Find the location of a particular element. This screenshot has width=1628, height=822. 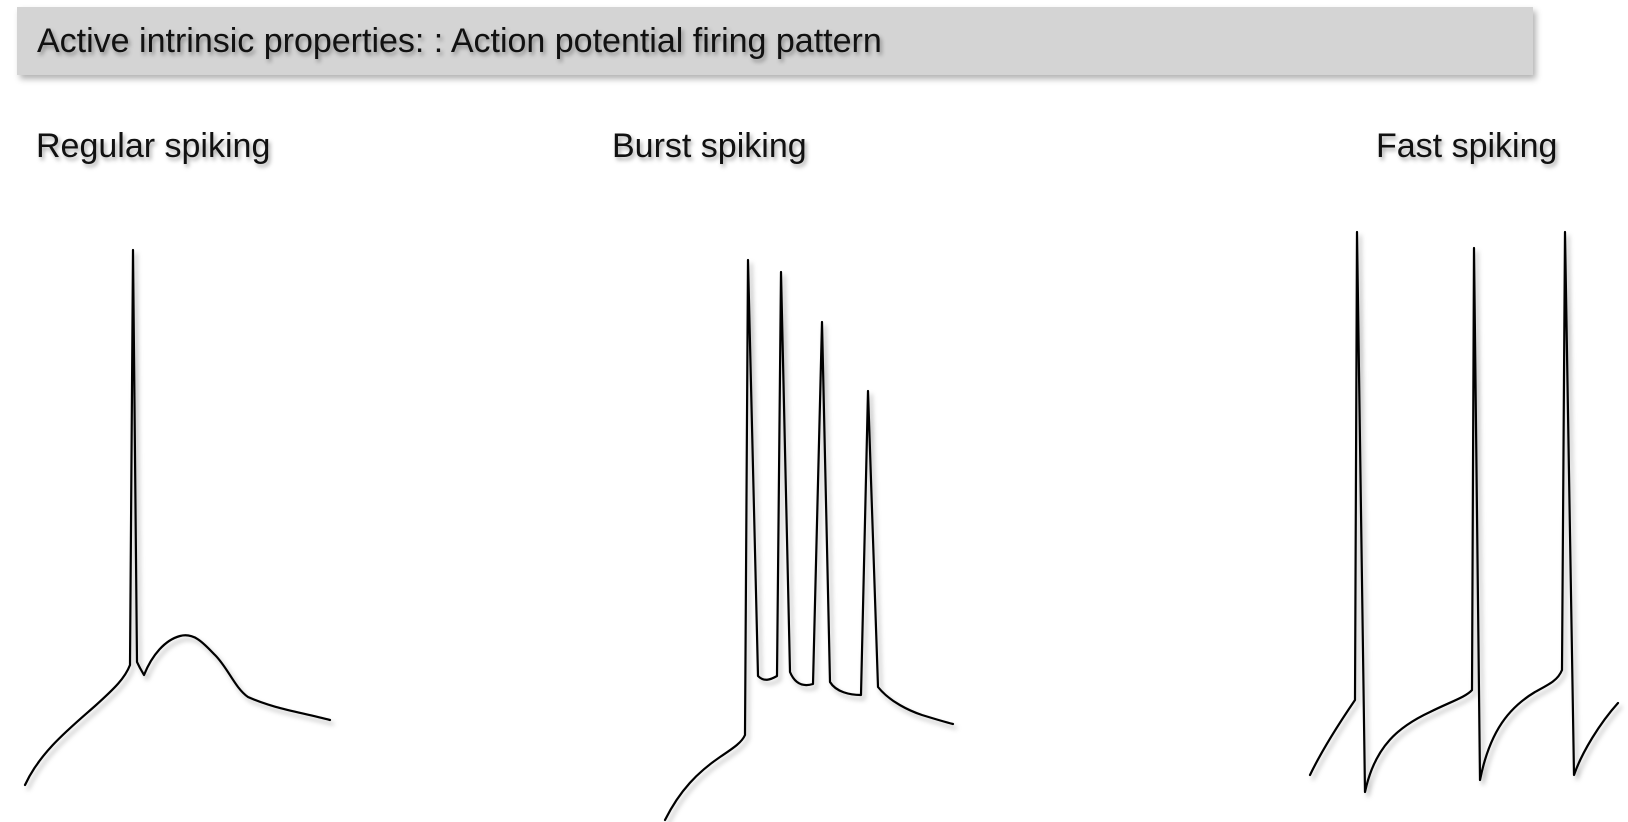

regular-spiking-trace is located at coordinates (177, 517).